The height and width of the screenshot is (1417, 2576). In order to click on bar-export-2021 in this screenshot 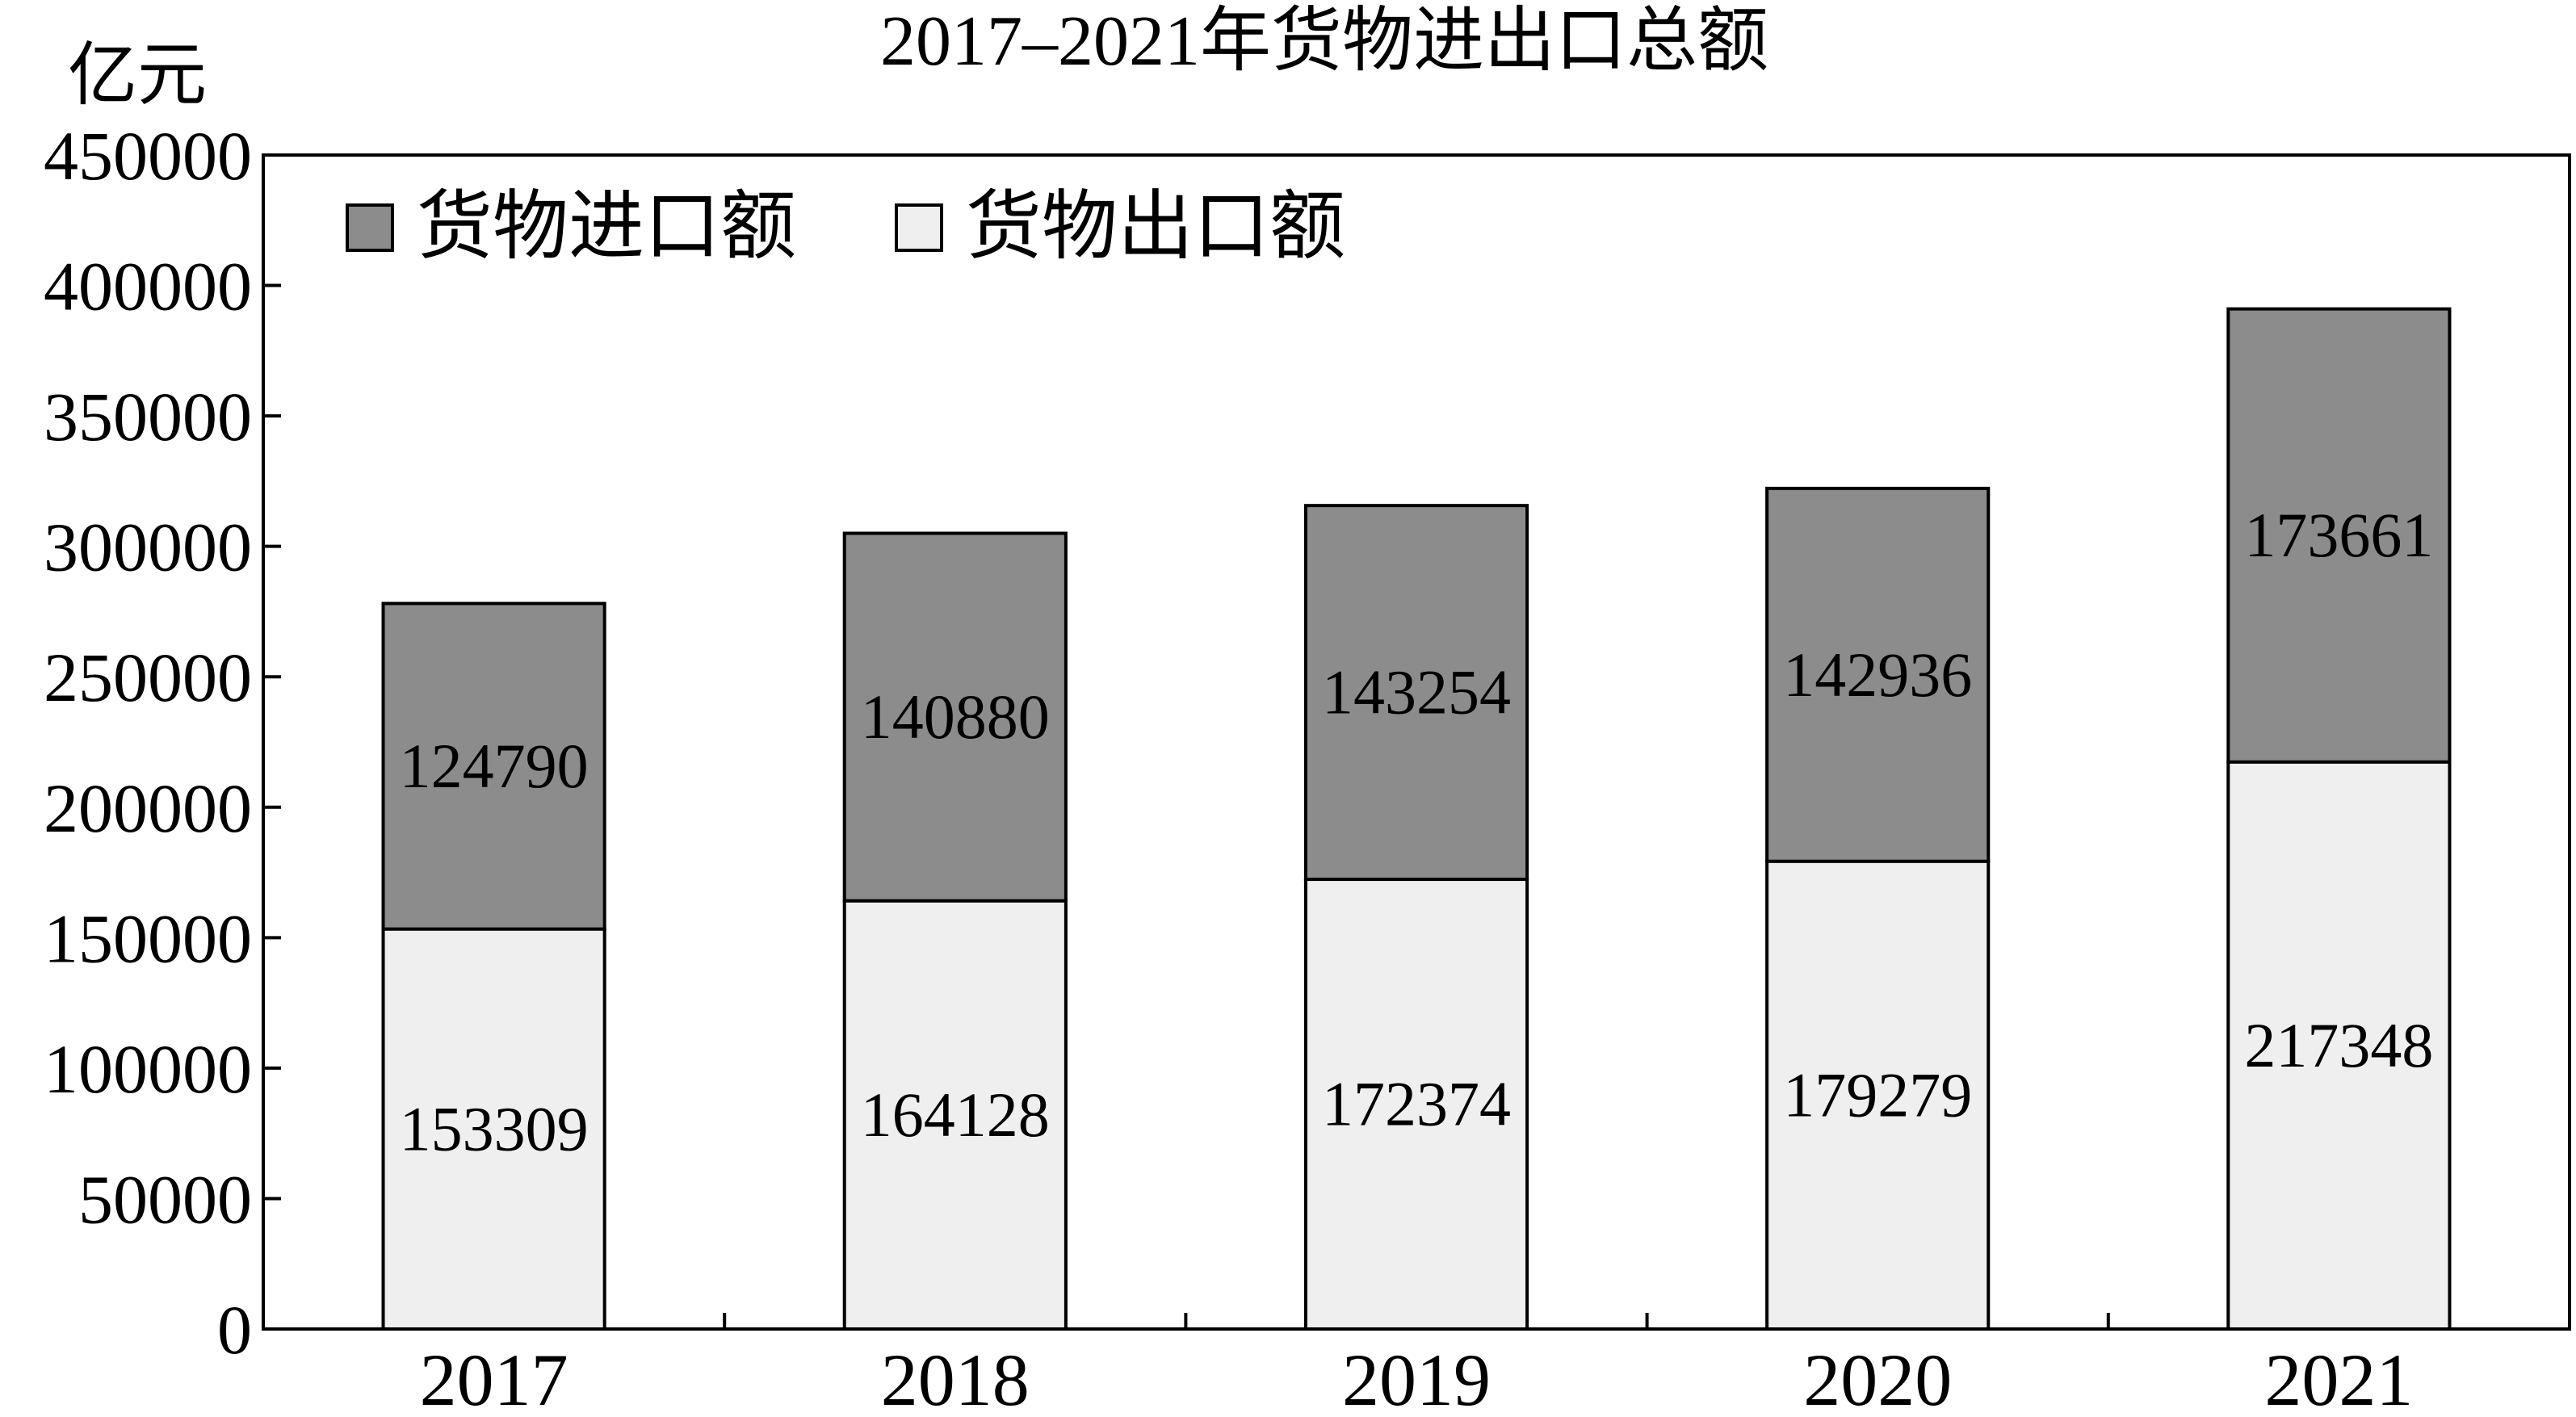, I will do `click(2339, 1045)`.